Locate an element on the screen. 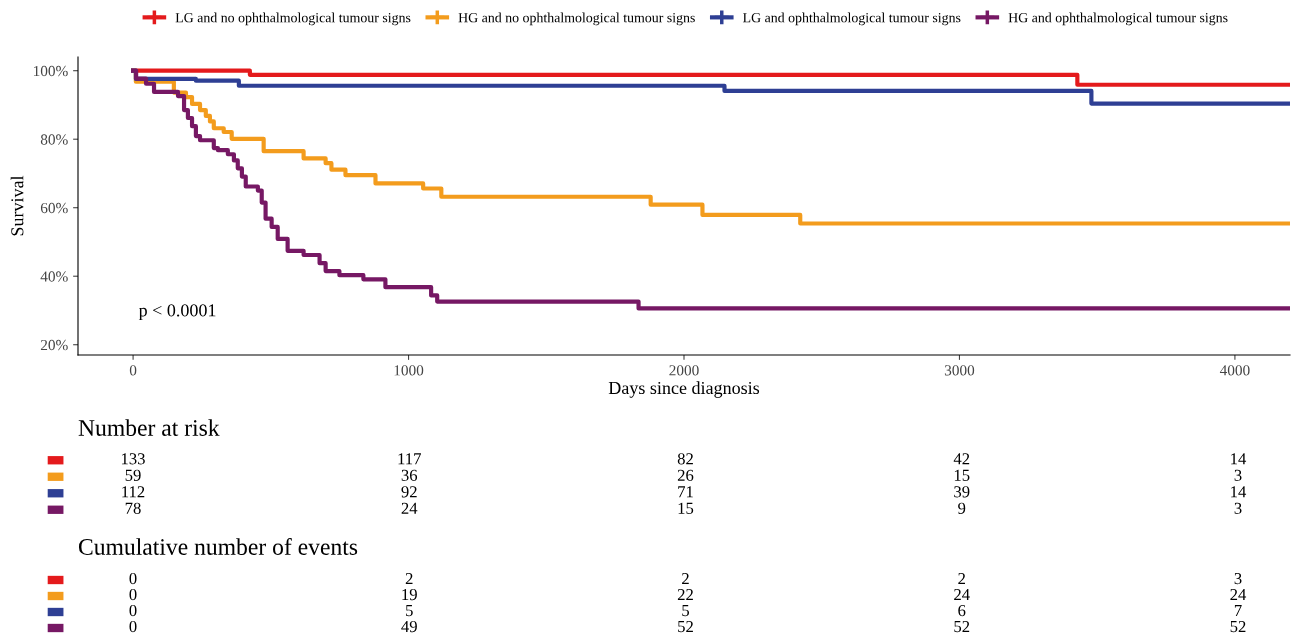 The image size is (1295, 636). y-tick-label: 100% is located at coordinates (50, 71).